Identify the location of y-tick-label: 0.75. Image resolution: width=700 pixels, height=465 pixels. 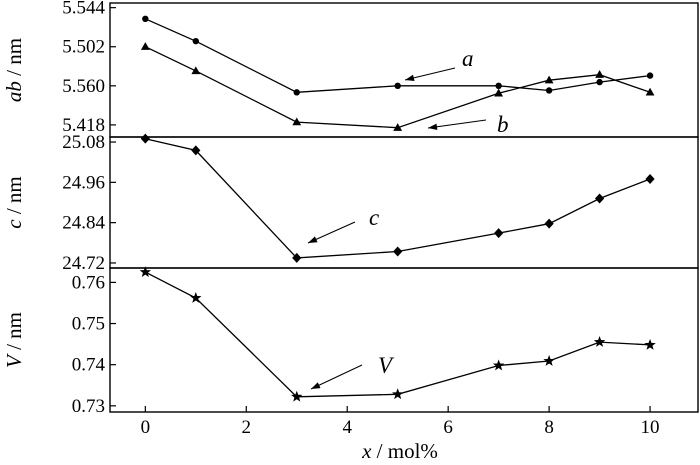
(88, 324).